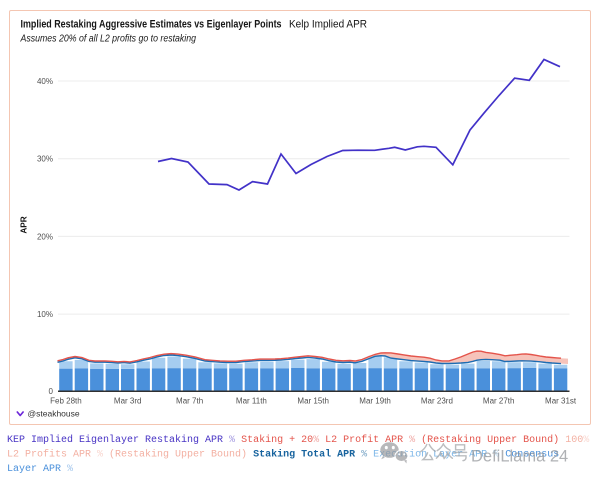 The image size is (600, 477). What do you see at coordinates (24, 224) in the screenshot?
I see `svg-text: APR` at bounding box center [24, 224].